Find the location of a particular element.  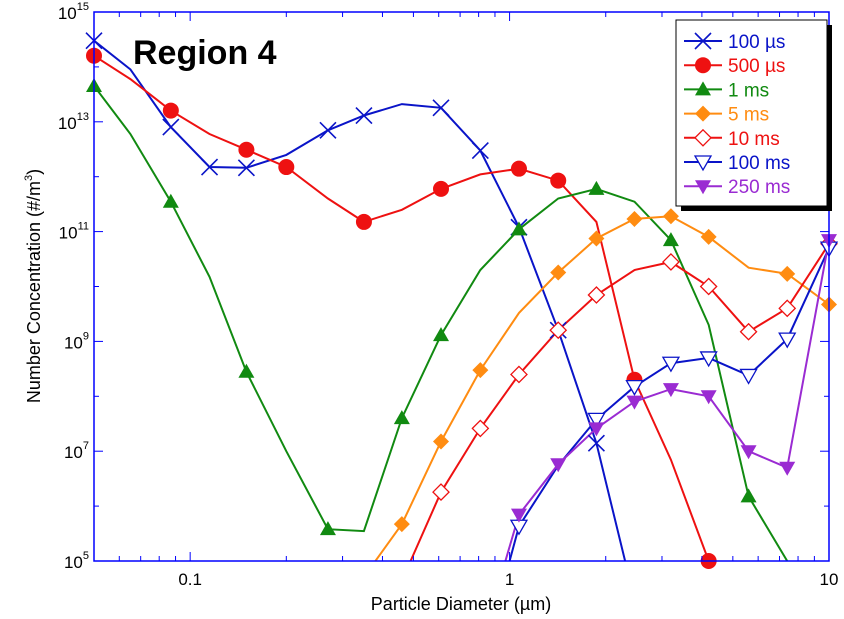

legend-item-5-ms: 5 ms is located at coordinates (726, 115).